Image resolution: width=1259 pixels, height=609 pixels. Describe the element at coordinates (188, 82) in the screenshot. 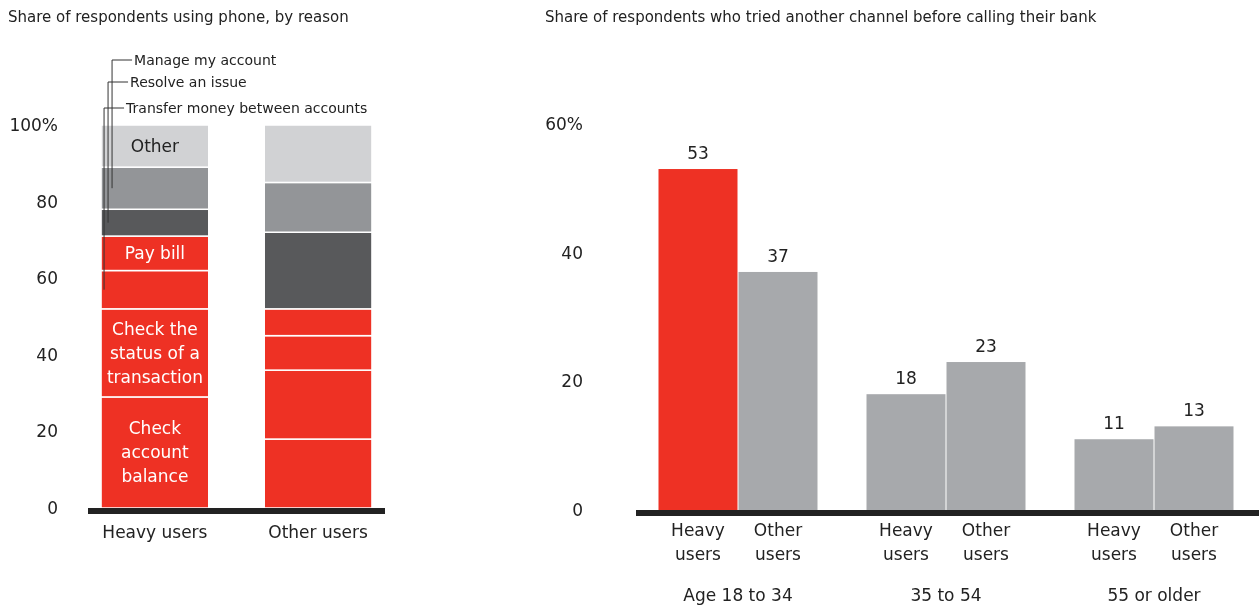

I see `text: Resolve an issue` at that location.